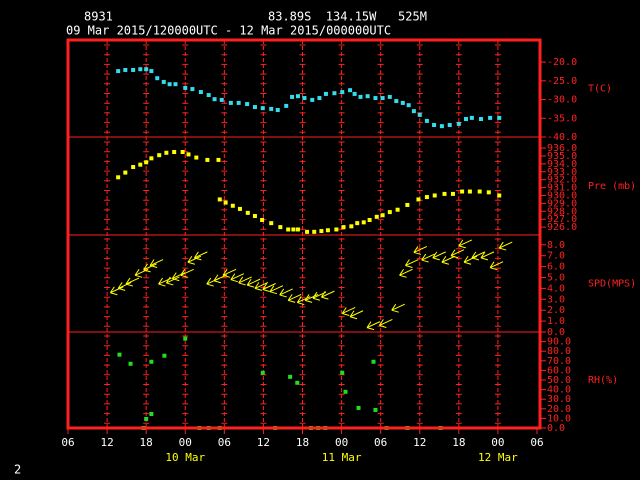 Image resolution: width=640 pixels, height=480 pixels. Describe the element at coordinates (562, 195) in the screenshot. I see `y-tick-label: 930.0` at that location.